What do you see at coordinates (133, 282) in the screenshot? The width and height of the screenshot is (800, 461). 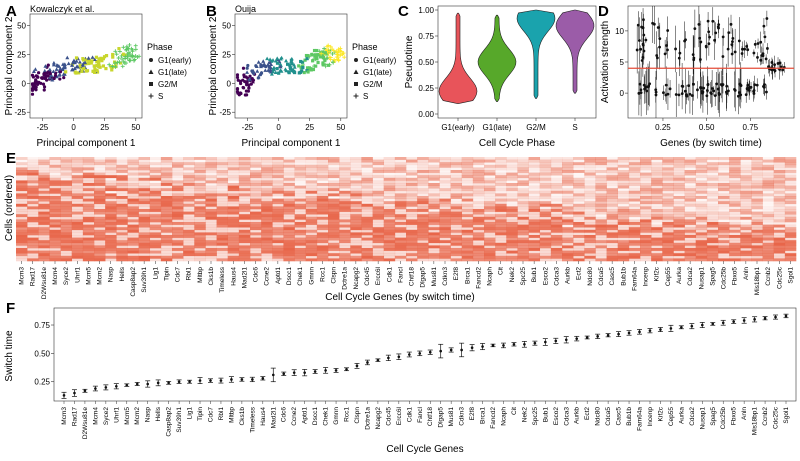 I see `gene-label: Casp8ap2` at bounding box center [133, 282].